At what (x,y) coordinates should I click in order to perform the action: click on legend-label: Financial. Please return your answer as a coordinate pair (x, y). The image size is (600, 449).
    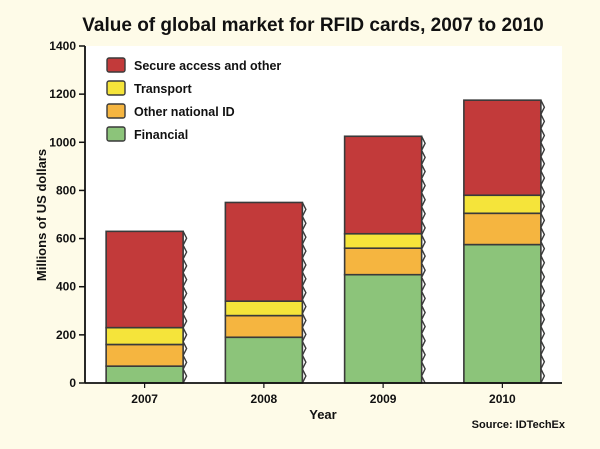
    Looking at the image, I should click on (161, 135).